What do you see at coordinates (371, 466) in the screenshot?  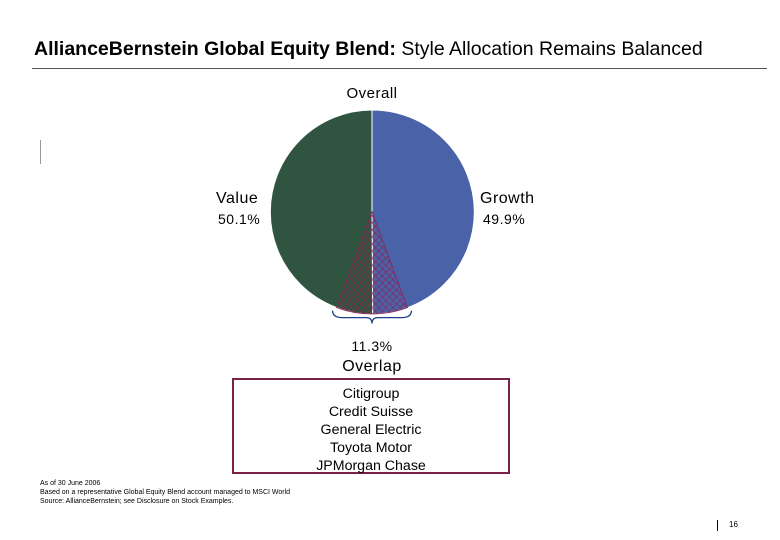 I see `overlap-stock: JPMorgan Chase` at bounding box center [371, 466].